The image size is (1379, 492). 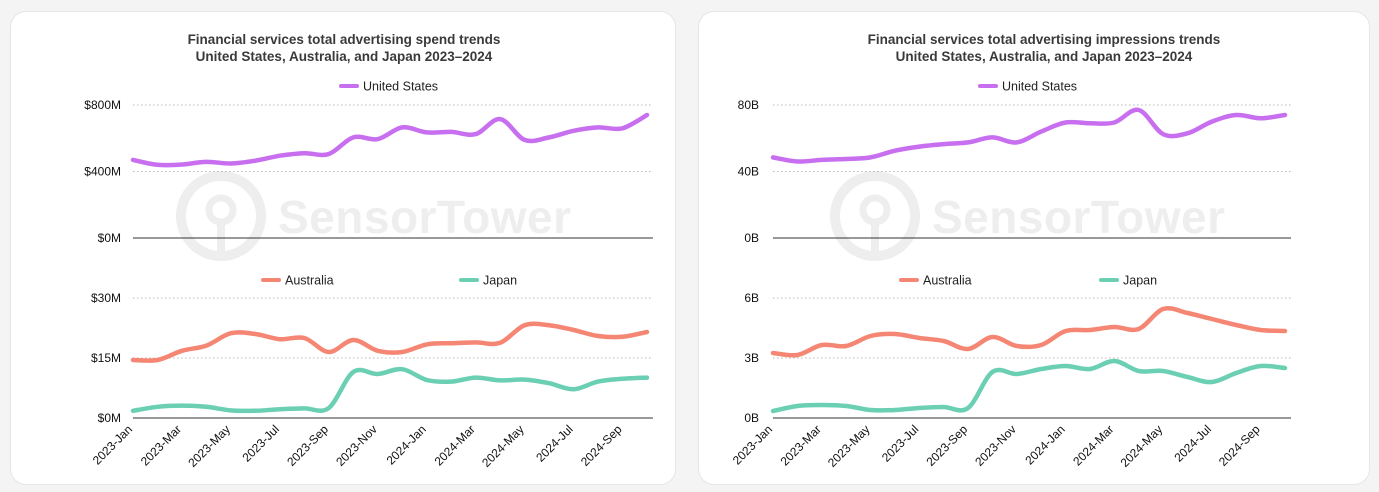 What do you see at coordinates (751, 358) in the screenshot?
I see `y-tick-label: 3B` at bounding box center [751, 358].